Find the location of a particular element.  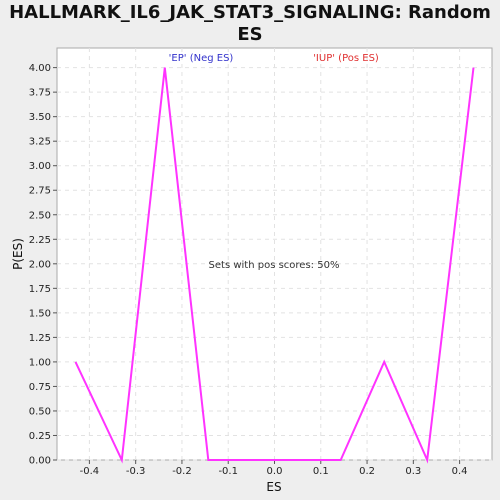

y-tick-label: 3.75 is located at coordinates (40, 93).